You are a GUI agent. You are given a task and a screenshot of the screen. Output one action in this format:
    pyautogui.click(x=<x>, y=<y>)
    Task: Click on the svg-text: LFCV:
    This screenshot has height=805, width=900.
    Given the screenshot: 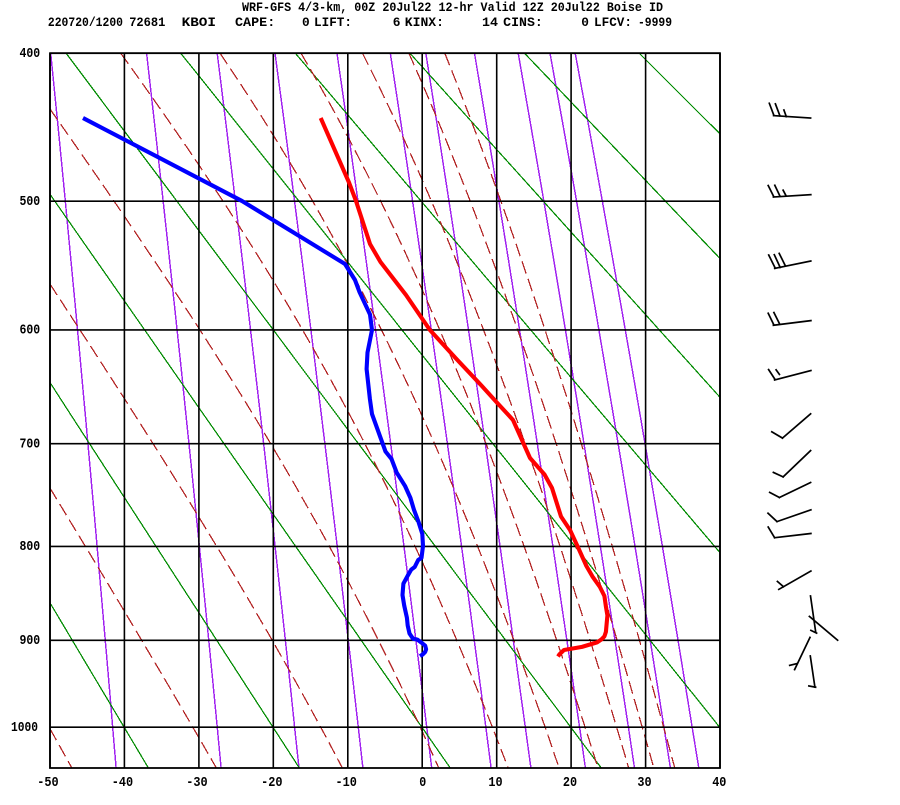 What is the action you would take?
    pyautogui.click(x=613, y=22)
    